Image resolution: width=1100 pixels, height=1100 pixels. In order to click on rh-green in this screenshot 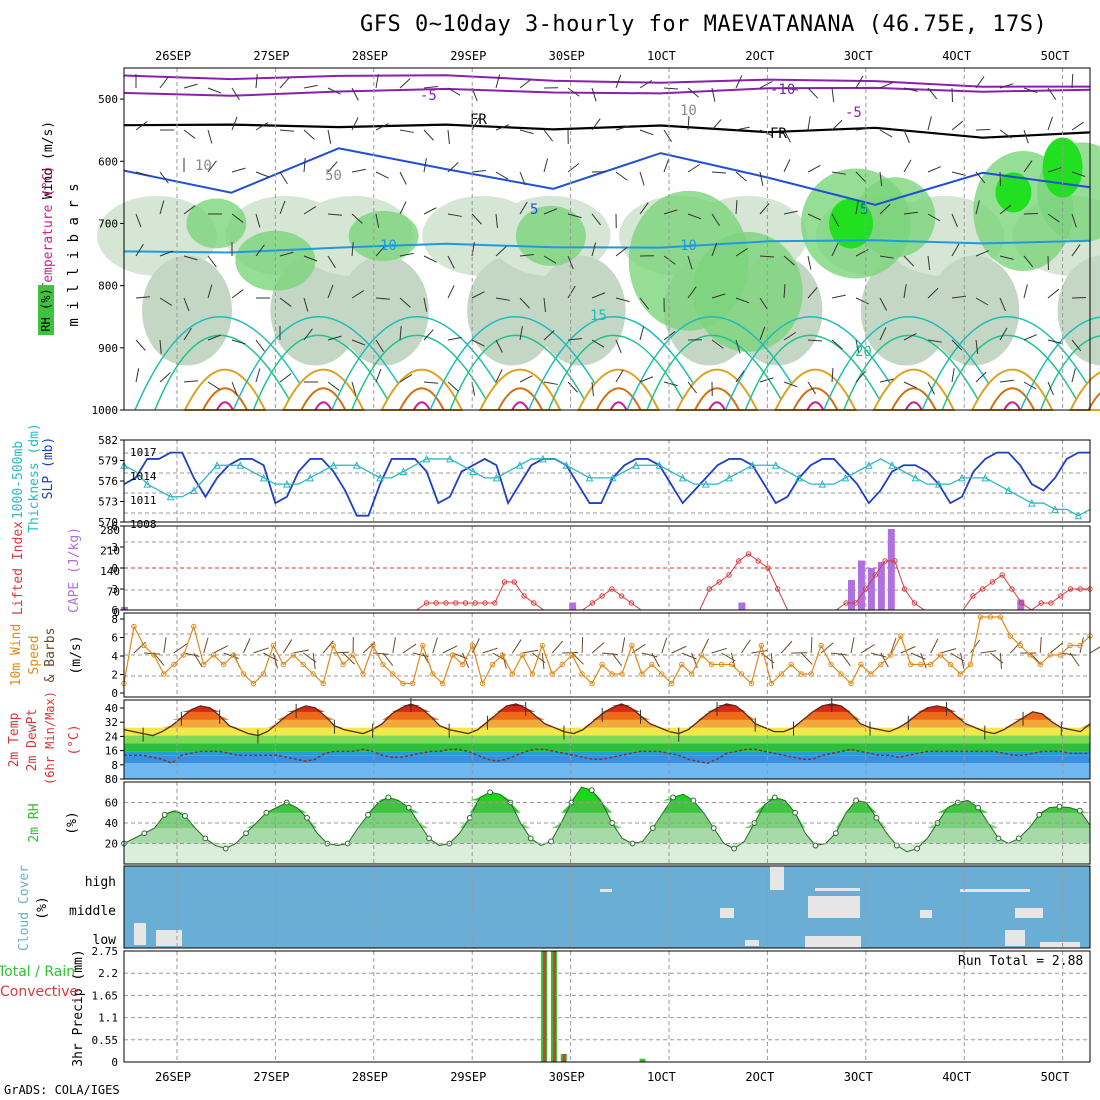, I will do `click(383, 235)`.